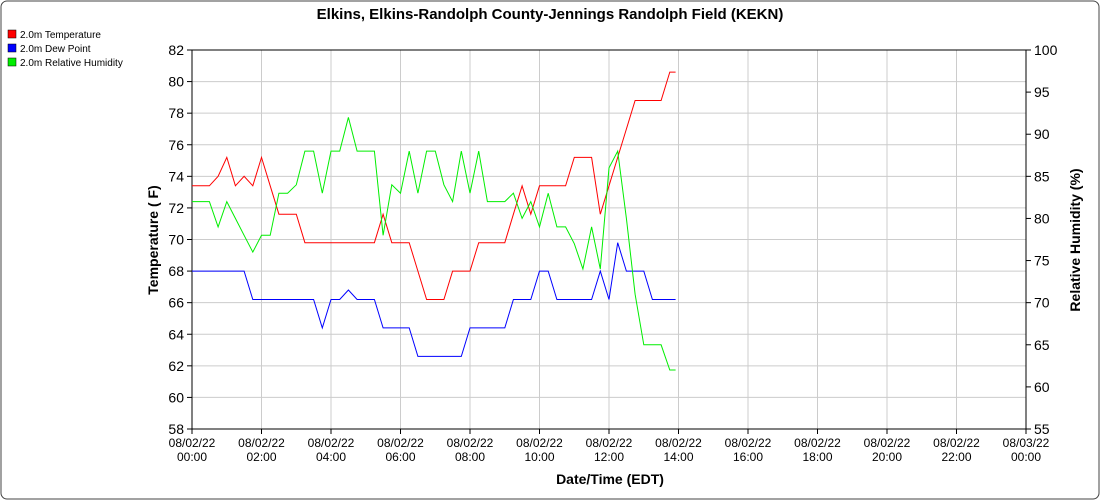 This screenshot has height=500, width=1100. What do you see at coordinates (331, 450) in the screenshot?
I see `x-tick-label: 08/02/22 04:00` at bounding box center [331, 450].